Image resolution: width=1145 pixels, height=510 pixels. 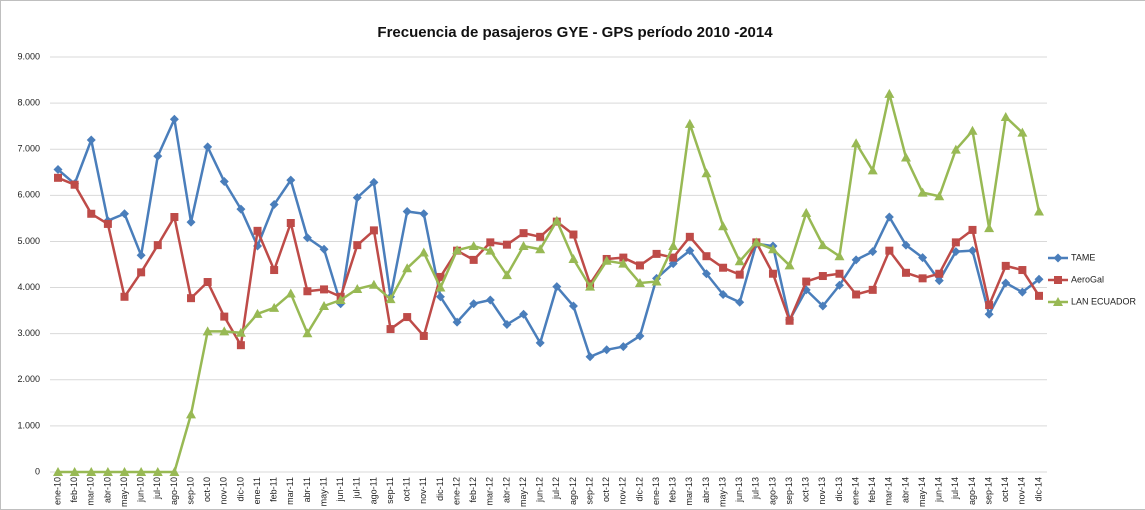 What do you see at coordinates (274, 489) in the screenshot?
I see `x-tick-label: feb-11` at bounding box center [274, 489].